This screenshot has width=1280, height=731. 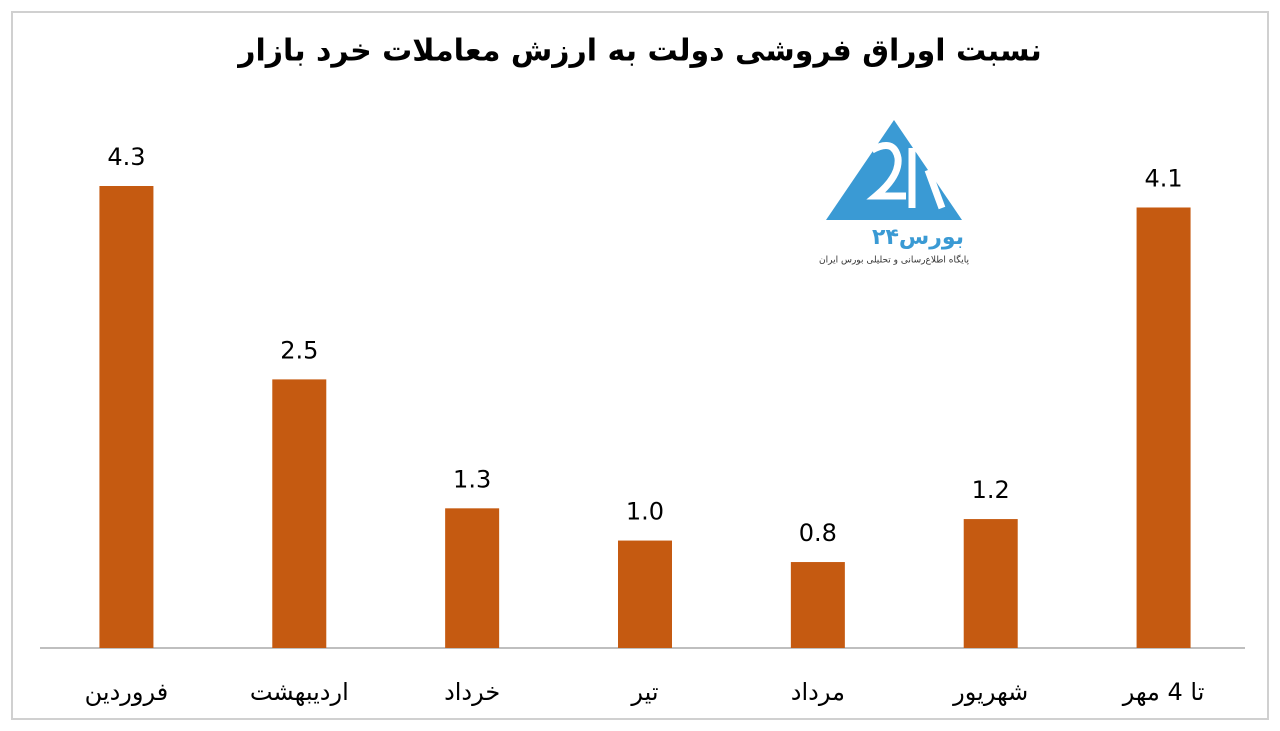 I want to click on value-label: 4.1, so click(x=1163, y=178).